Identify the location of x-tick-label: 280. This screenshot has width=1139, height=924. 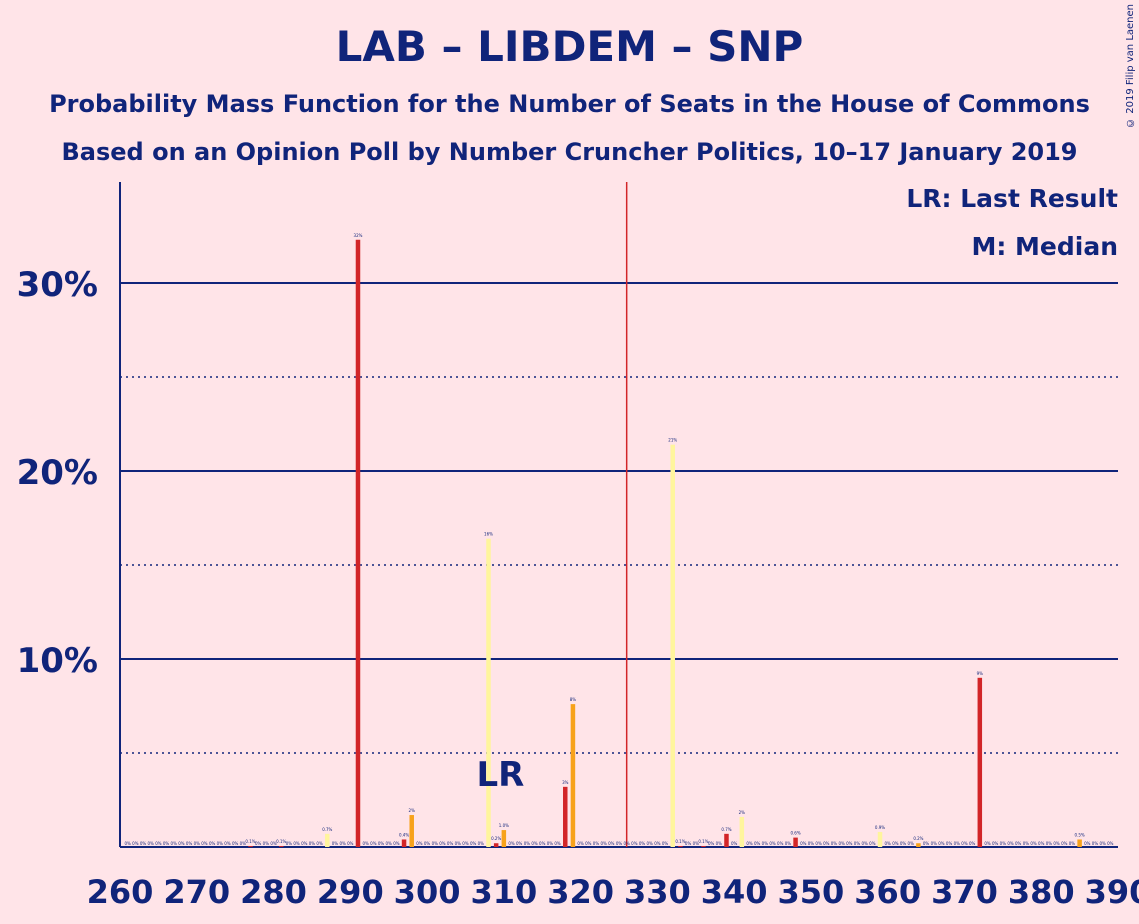
(273, 892).